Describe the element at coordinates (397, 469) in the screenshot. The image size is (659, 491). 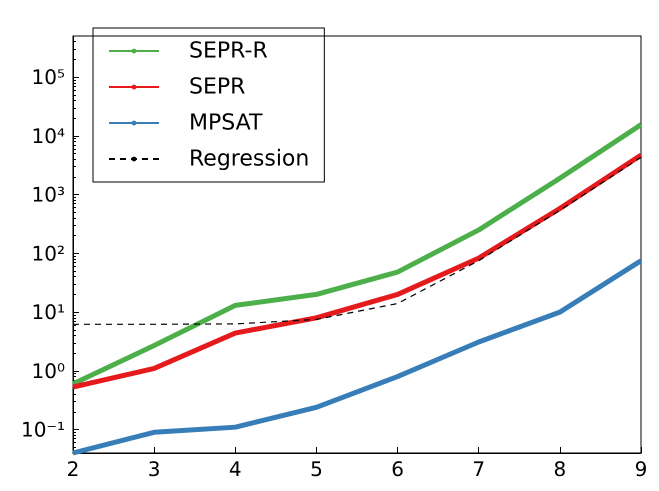
I see `x-tick-label: 6` at that location.